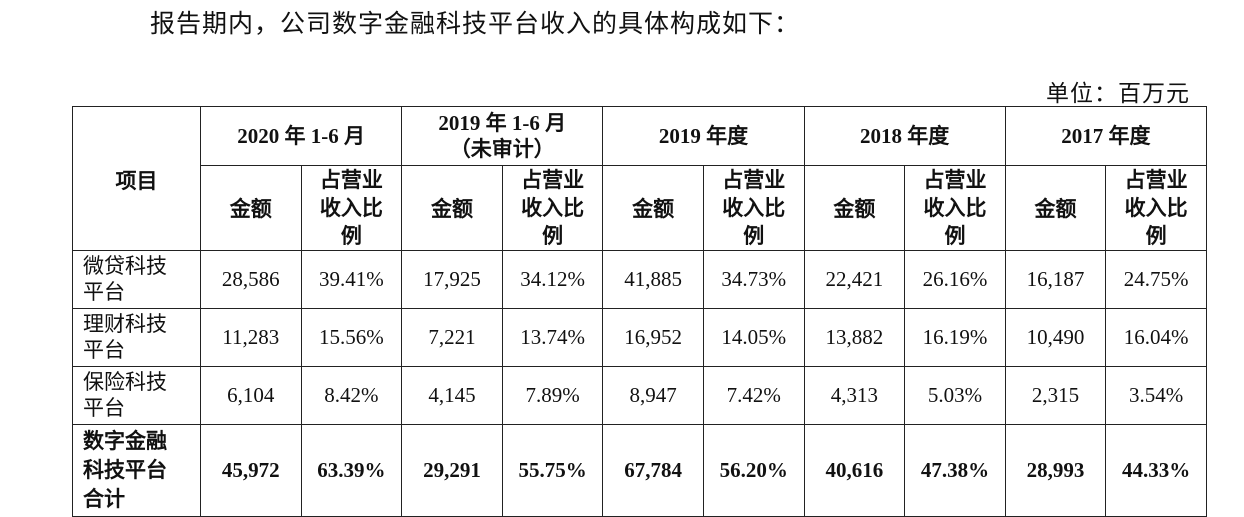 This screenshot has height=517, width=1244. I want to click on cell: 2,315, so click(1055, 395).